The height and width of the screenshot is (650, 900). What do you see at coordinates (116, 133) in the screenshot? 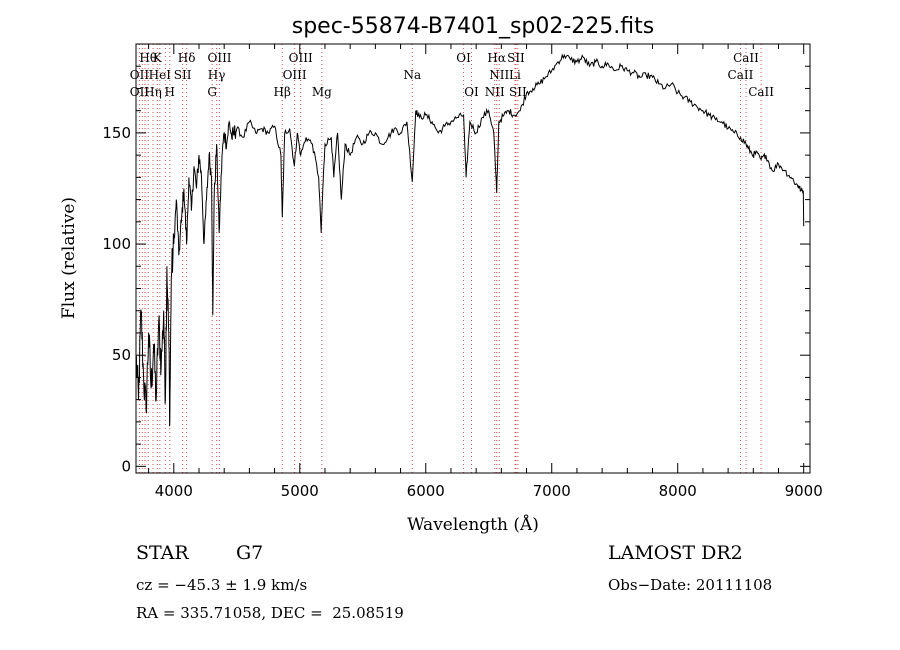
I see `y-tick-label: 150` at bounding box center [116, 133].